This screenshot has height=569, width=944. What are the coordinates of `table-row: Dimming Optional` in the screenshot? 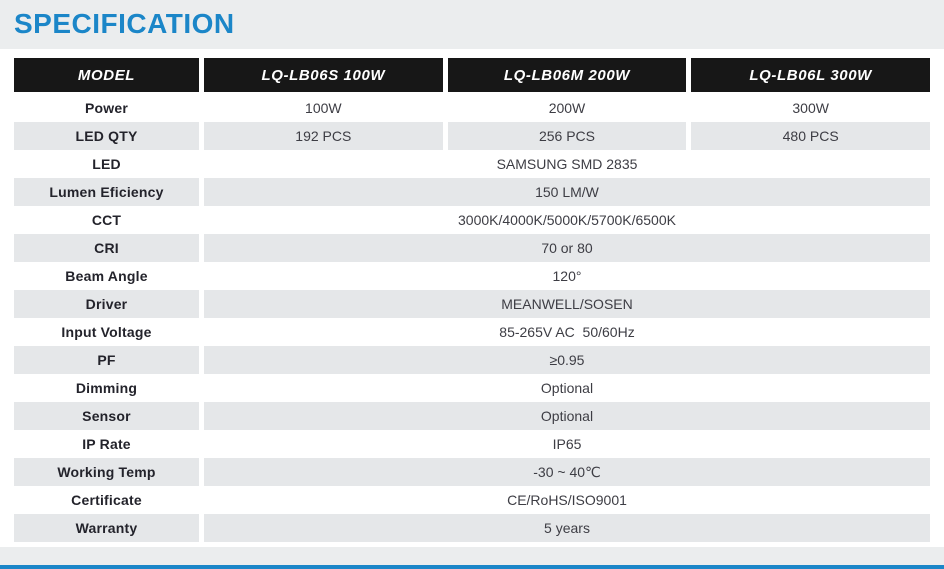 It's located at (472, 388).